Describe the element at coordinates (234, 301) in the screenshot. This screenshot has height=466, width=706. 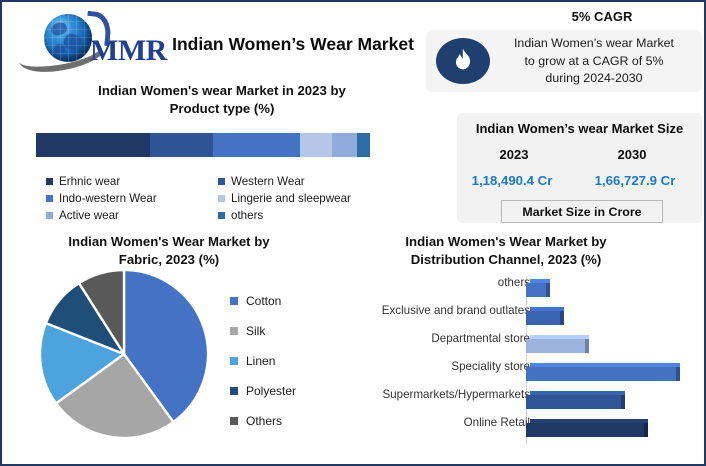
I see `fabric-legend-swatch-cotton` at that location.